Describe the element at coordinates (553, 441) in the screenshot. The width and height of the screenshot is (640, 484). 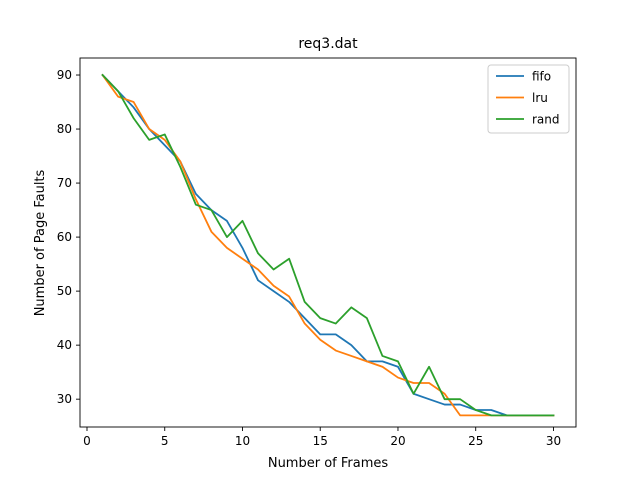
I see `x-tick-label-30: 30` at that location.